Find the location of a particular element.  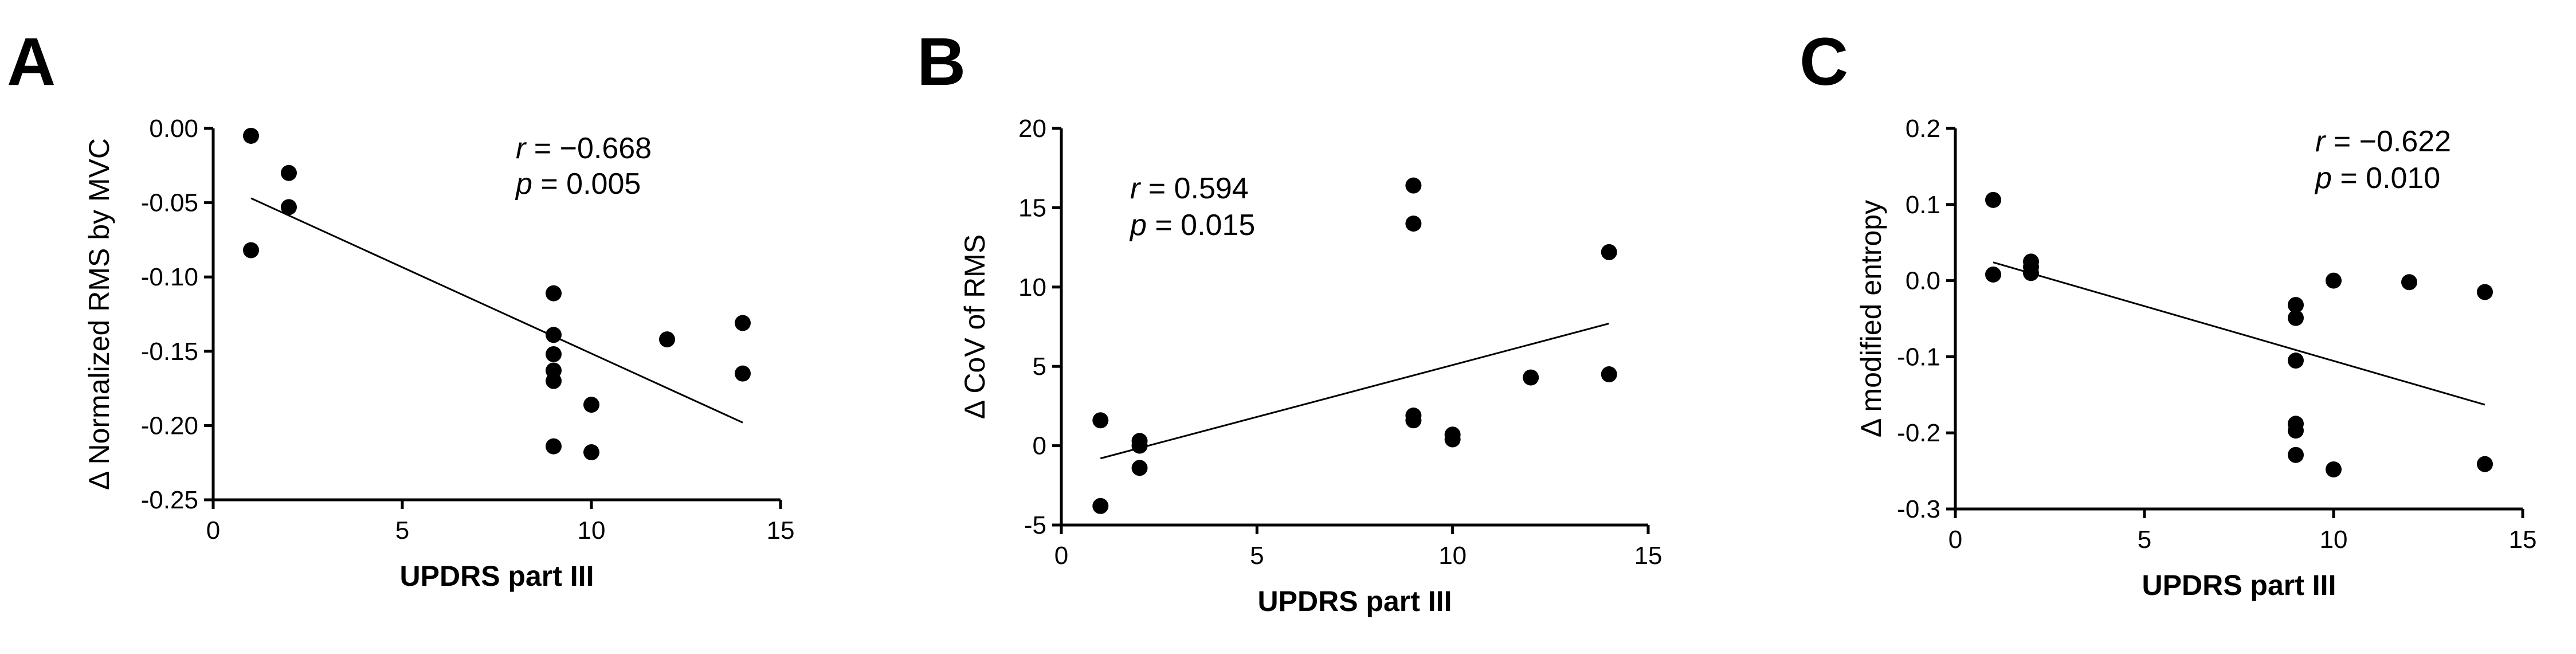

y-tick-label: 0.1 is located at coordinates (1922, 205).